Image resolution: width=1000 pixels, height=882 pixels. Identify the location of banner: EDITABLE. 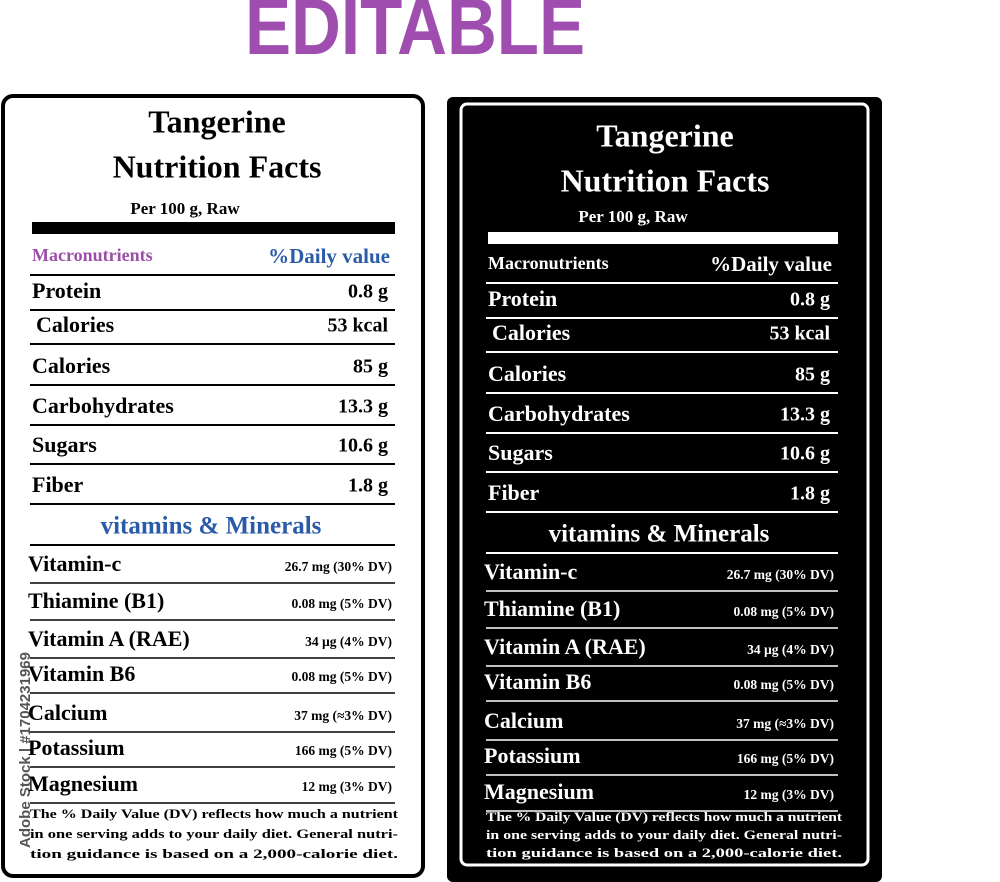
(415, 35).